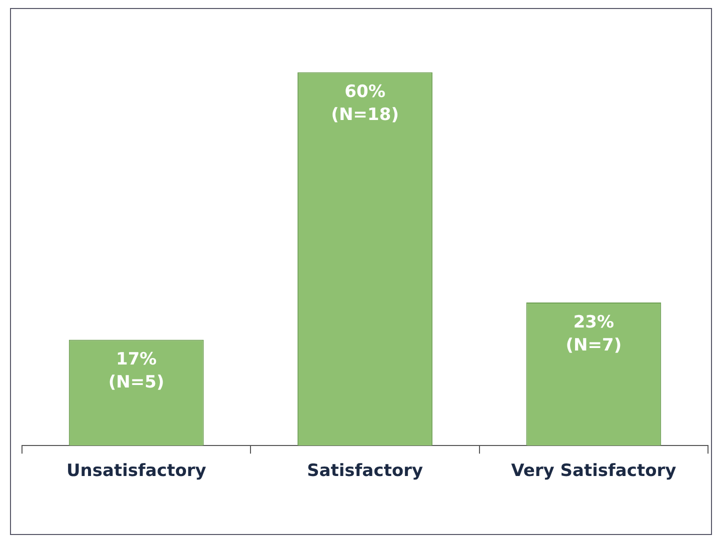 Image resolution: width=714 pixels, height=538 pixels. What do you see at coordinates (365, 104) in the screenshot?
I see `data-label: 60% (N=18)` at bounding box center [365, 104].